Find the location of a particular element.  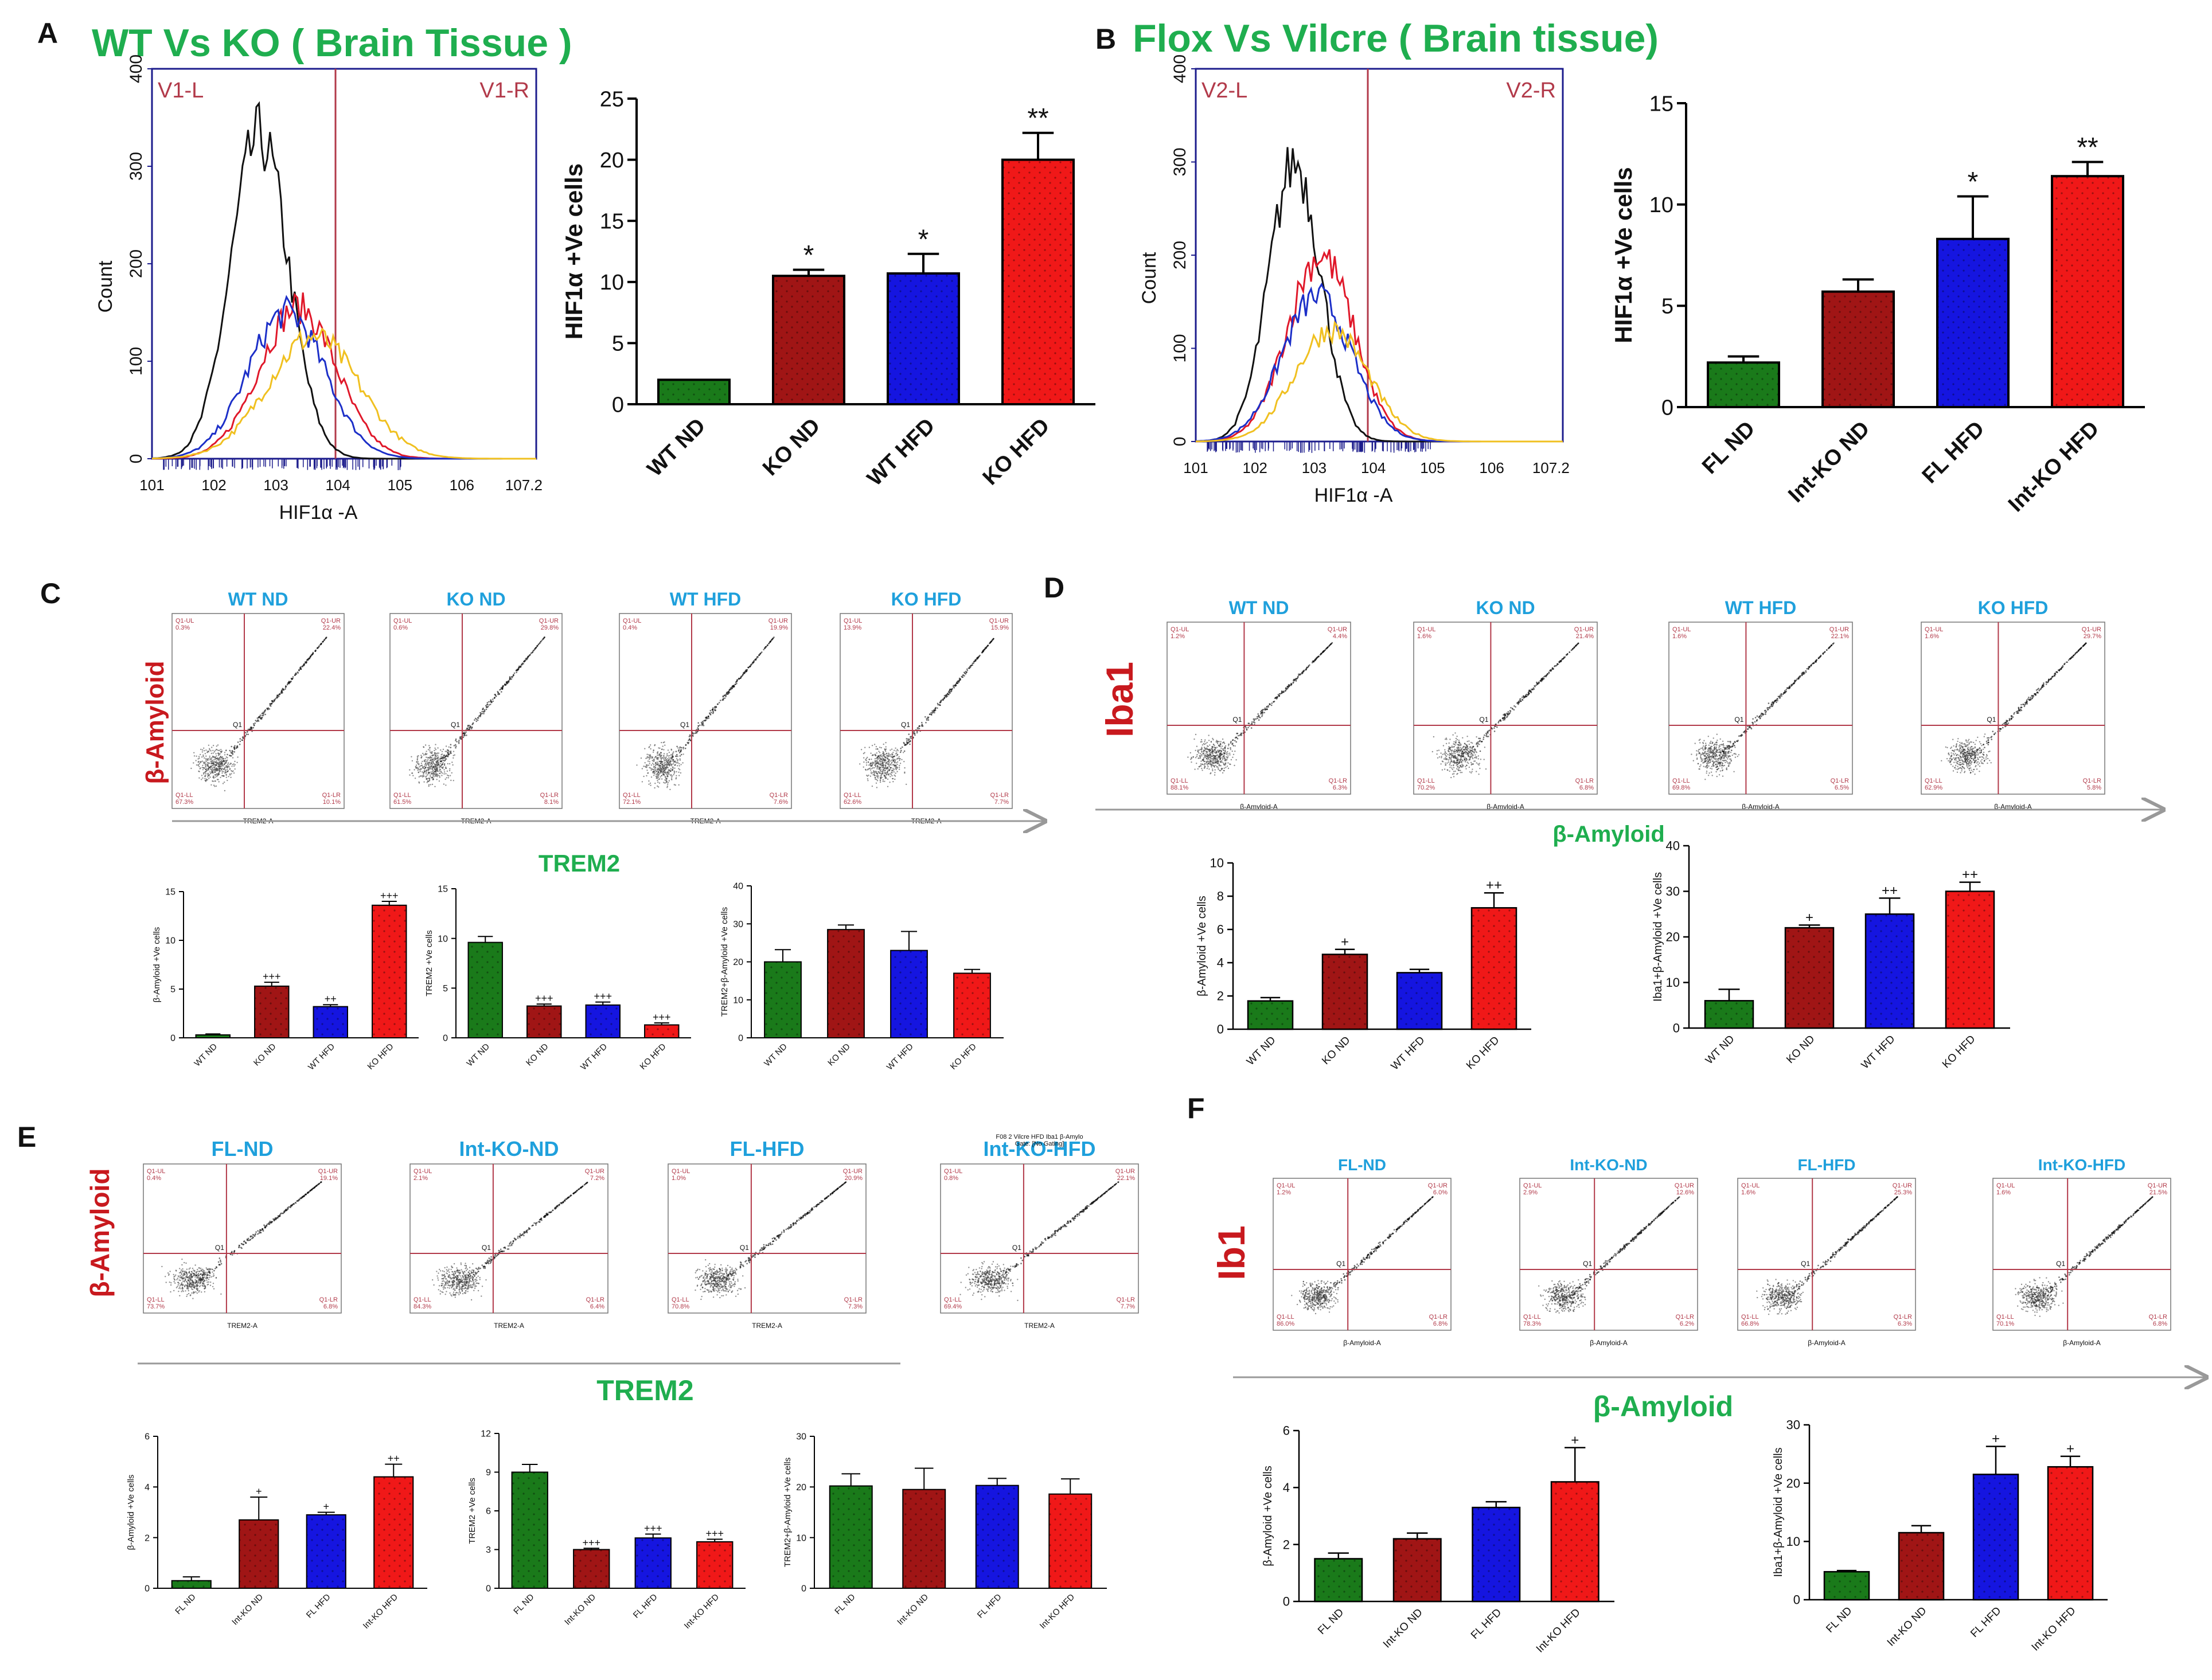

bar-chart-d1-ytick-label: 6 is located at coordinates (1220, 930).